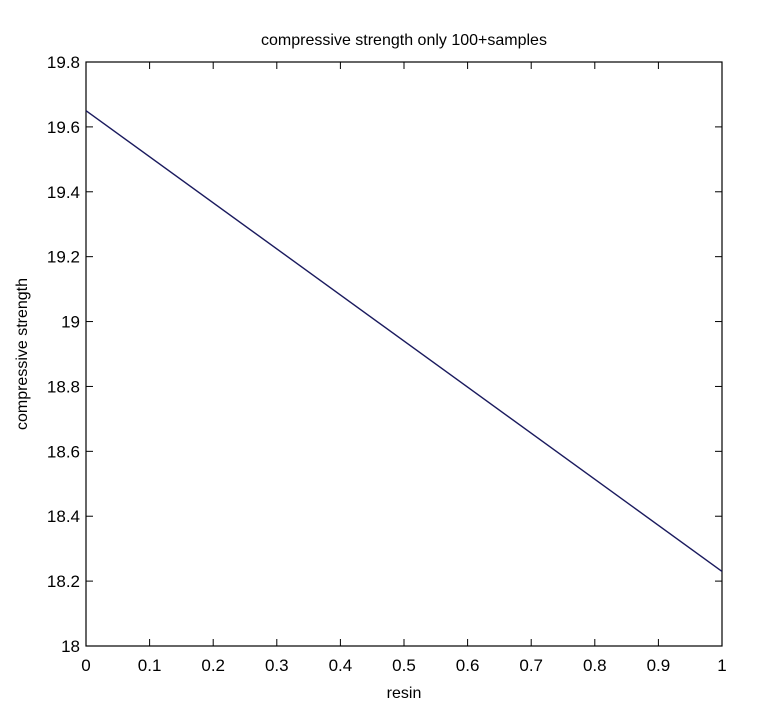 The image size is (779, 714). I want to click on y-tick-label: 18.4, so click(63, 516).